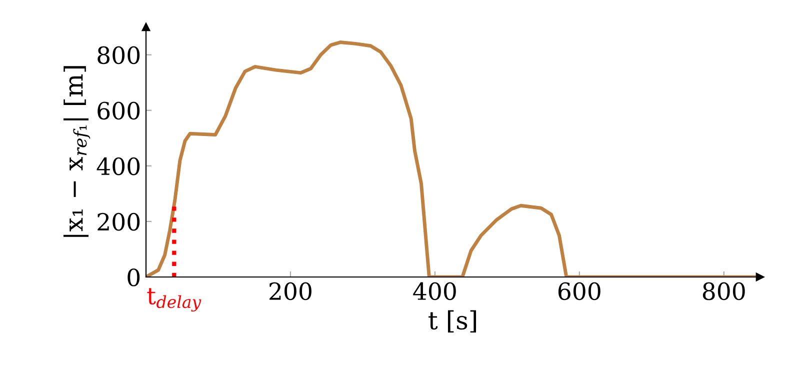  Describe the element at coordinates (291, 291) in the screenshot. I see `x-tick-label: 200` at that location.